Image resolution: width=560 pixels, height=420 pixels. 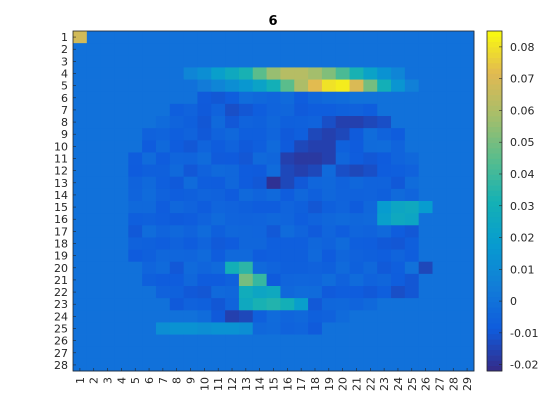 I want to click on x-tick-label: 11, so click(x=218, y=384).